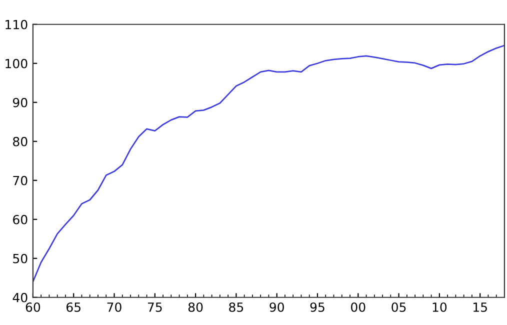  I want to click on y-tick-label: 110, so click(17, 25).